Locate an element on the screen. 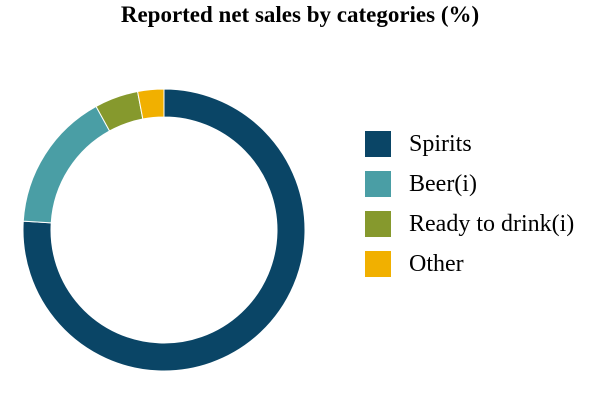 This screenshot has height=400, width=600. donut-slice-other is located at coordinates (150, 104).